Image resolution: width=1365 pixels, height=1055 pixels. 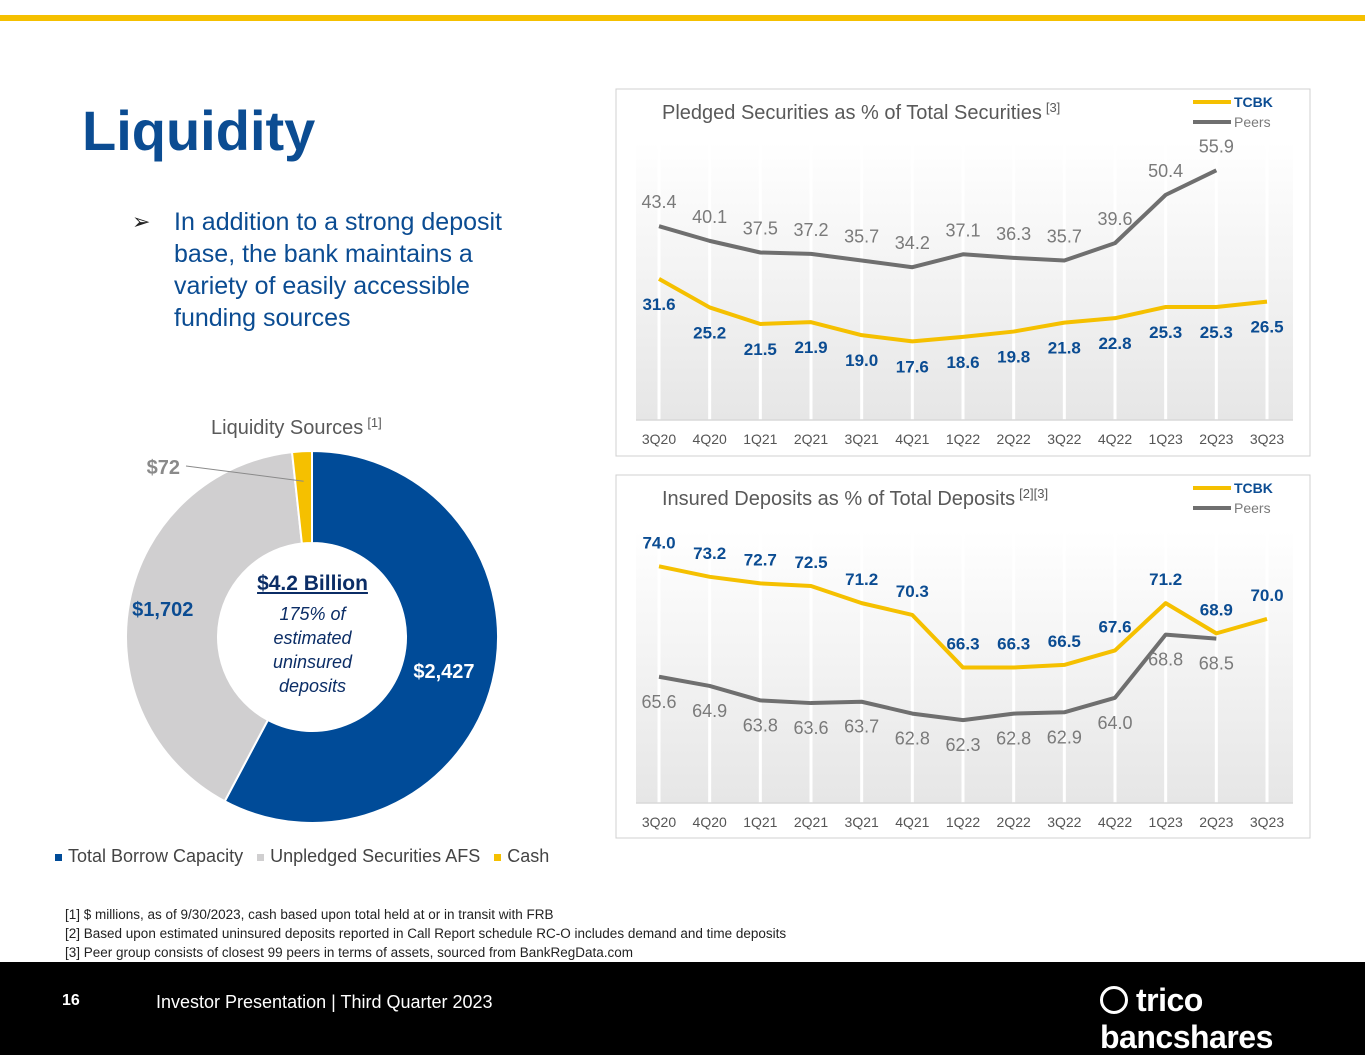 I want to click on data-label: 31.6, so click(x=658, y=304).